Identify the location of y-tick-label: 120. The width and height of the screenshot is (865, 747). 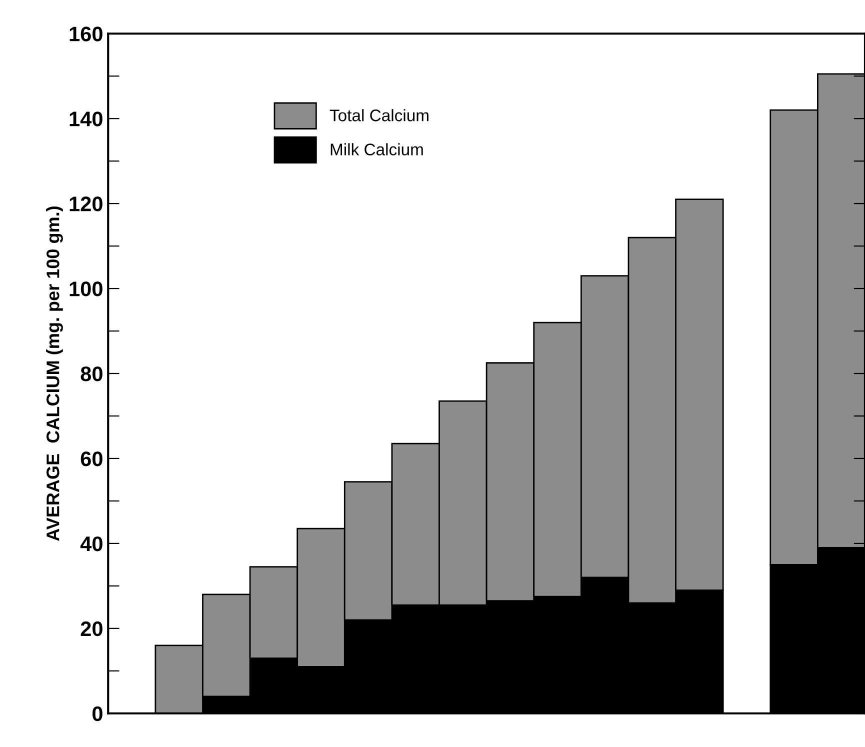
(86, 204).